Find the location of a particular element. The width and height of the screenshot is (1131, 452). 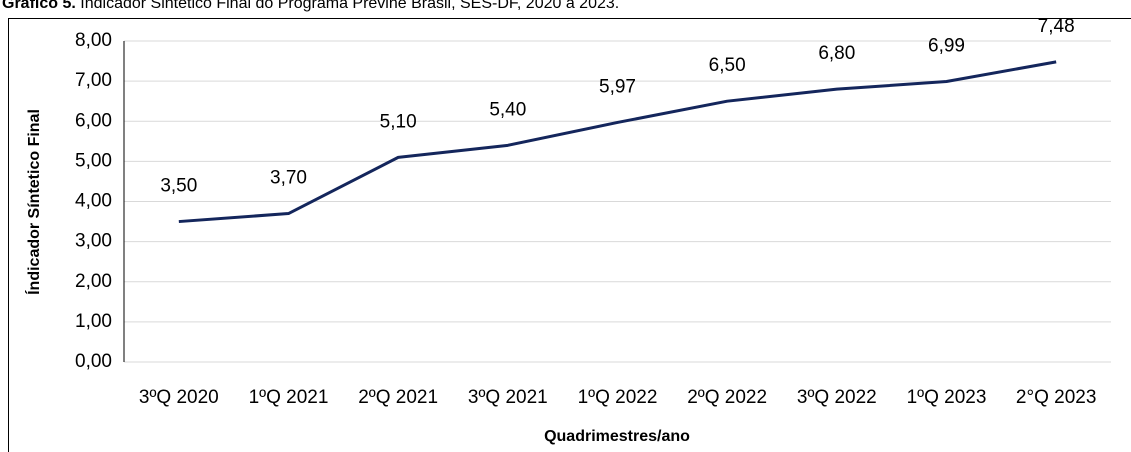

y-tick-label: 2,00 is located at coordinates (93, 281).